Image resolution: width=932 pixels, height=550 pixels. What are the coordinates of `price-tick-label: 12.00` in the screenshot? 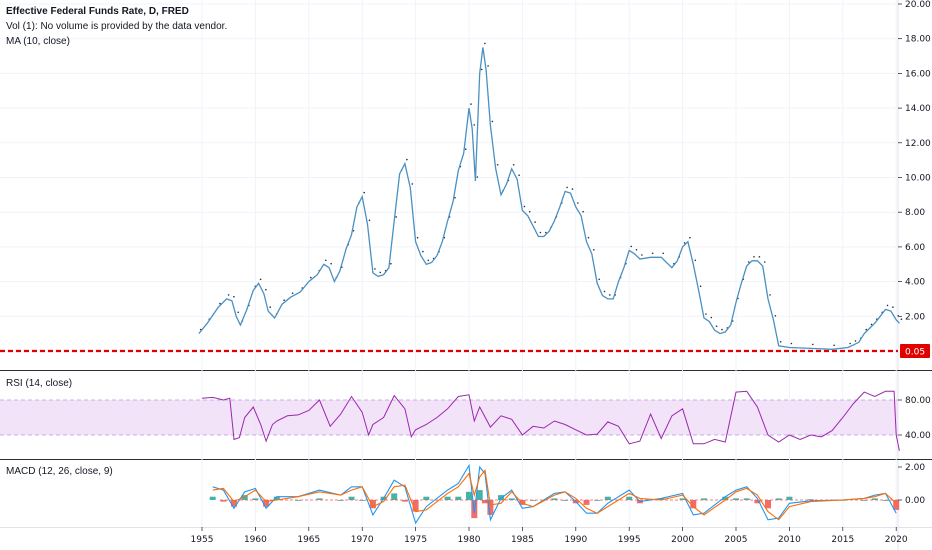 It's located at (918, 144).